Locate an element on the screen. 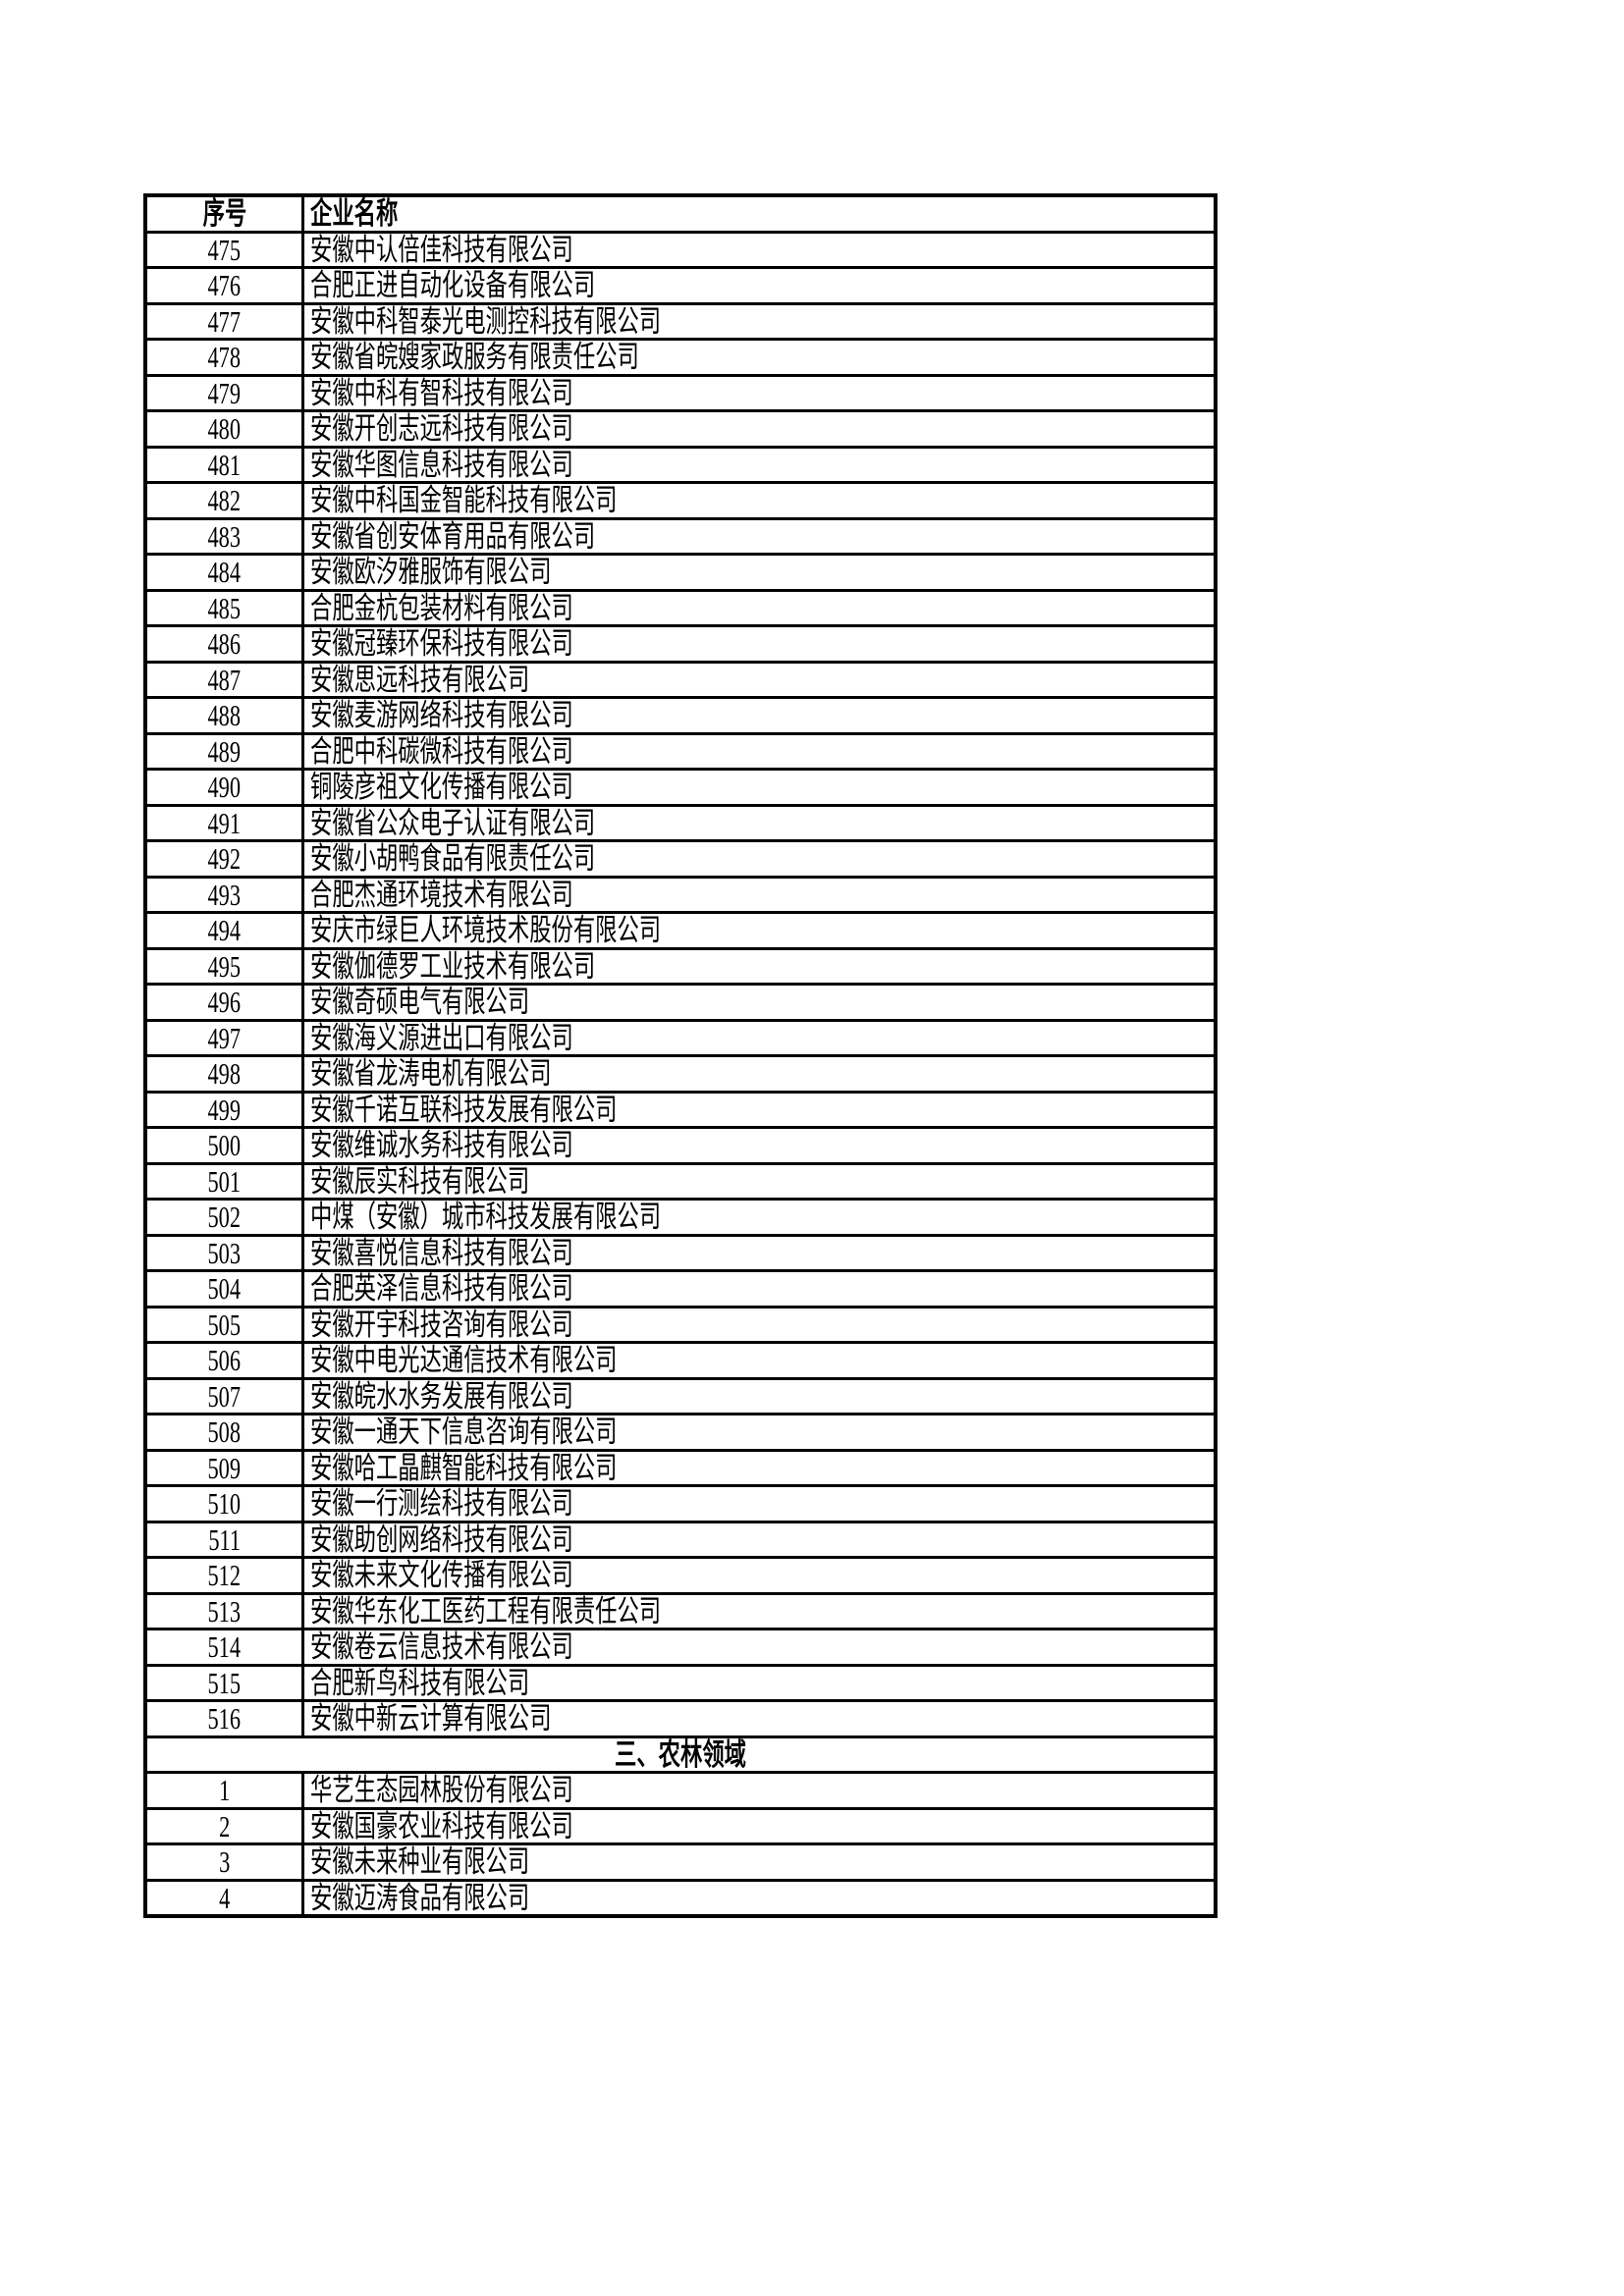 The width and height of the screenshot is (1624, 2296). row-number-text: 512 is located at coordinates (224, 1576).